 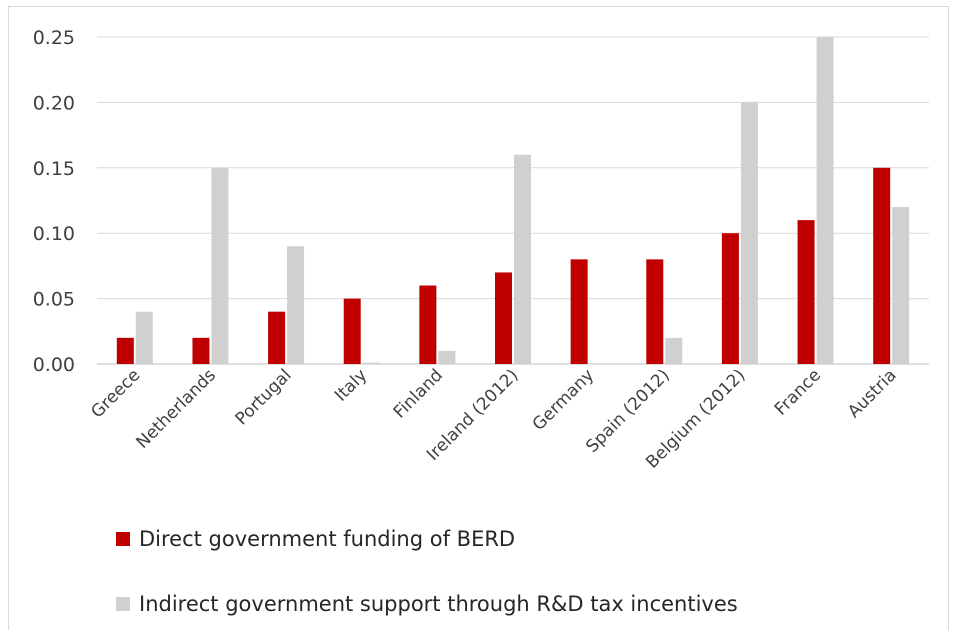 I want to click on y-tick-label: 0.25, so click(x=54, y=38).